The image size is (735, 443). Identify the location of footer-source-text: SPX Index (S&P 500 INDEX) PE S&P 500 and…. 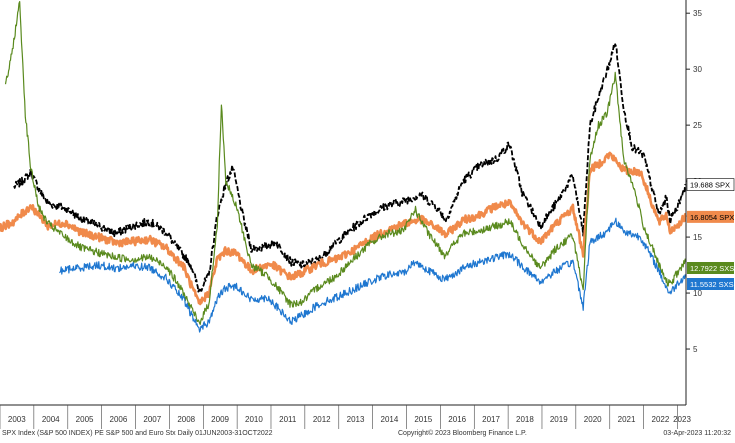
(137, 433).